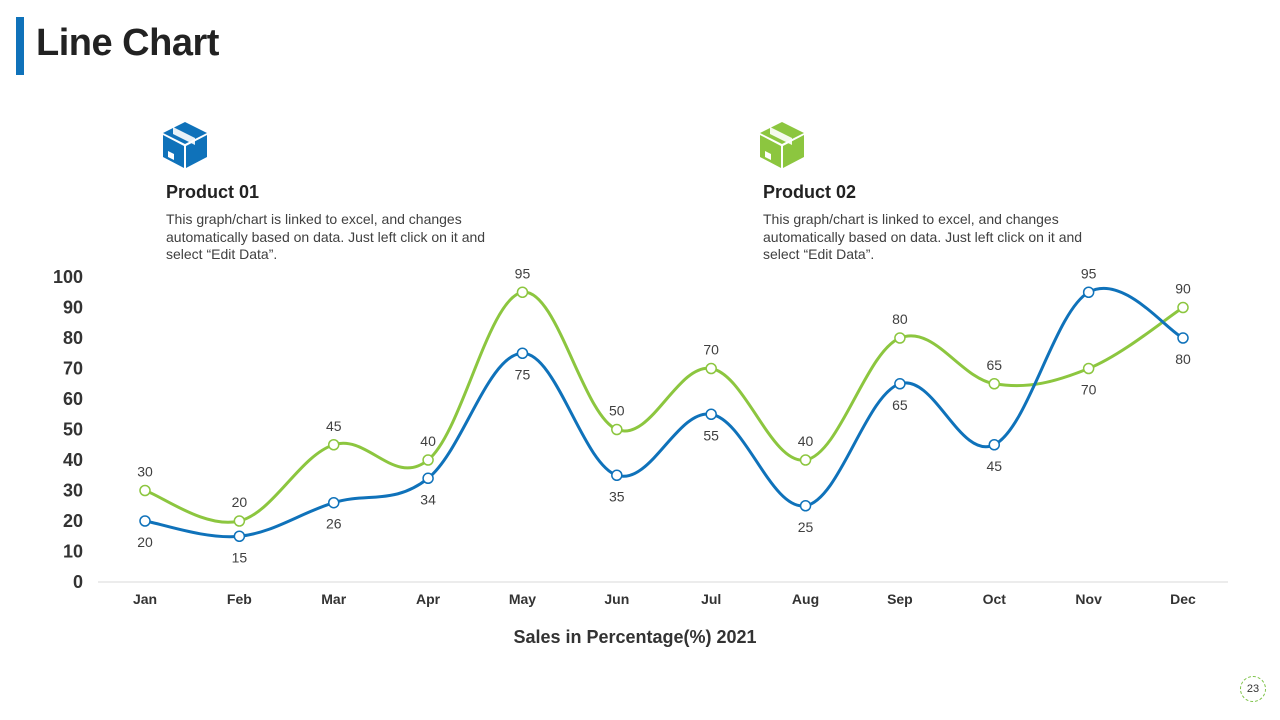 This screenshot has height=720, width=1280. What do you see at coordinates (73, 399) in the screenshot?
I see `y-tick-label: 60` at bounding box center [73, 399].